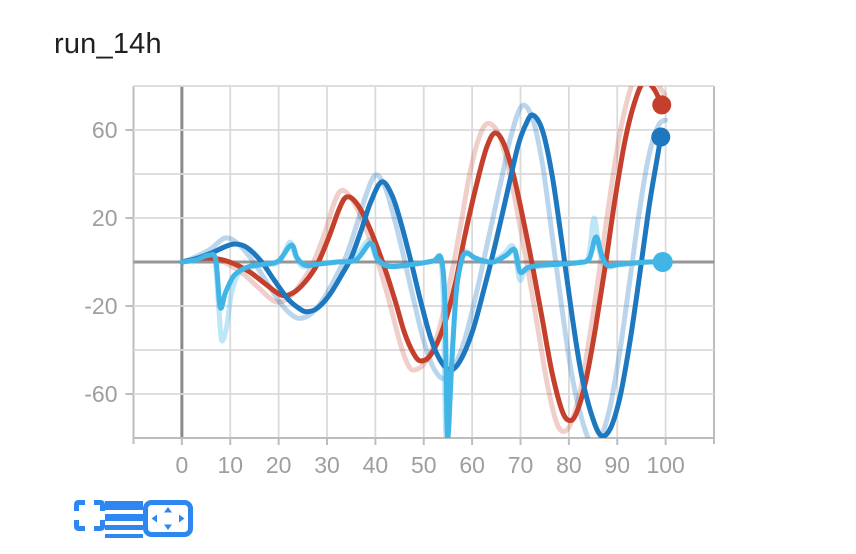 Image resolution: width=856 pixels, height=554 pixels. I want to click on end-dots, so click(662, 183).